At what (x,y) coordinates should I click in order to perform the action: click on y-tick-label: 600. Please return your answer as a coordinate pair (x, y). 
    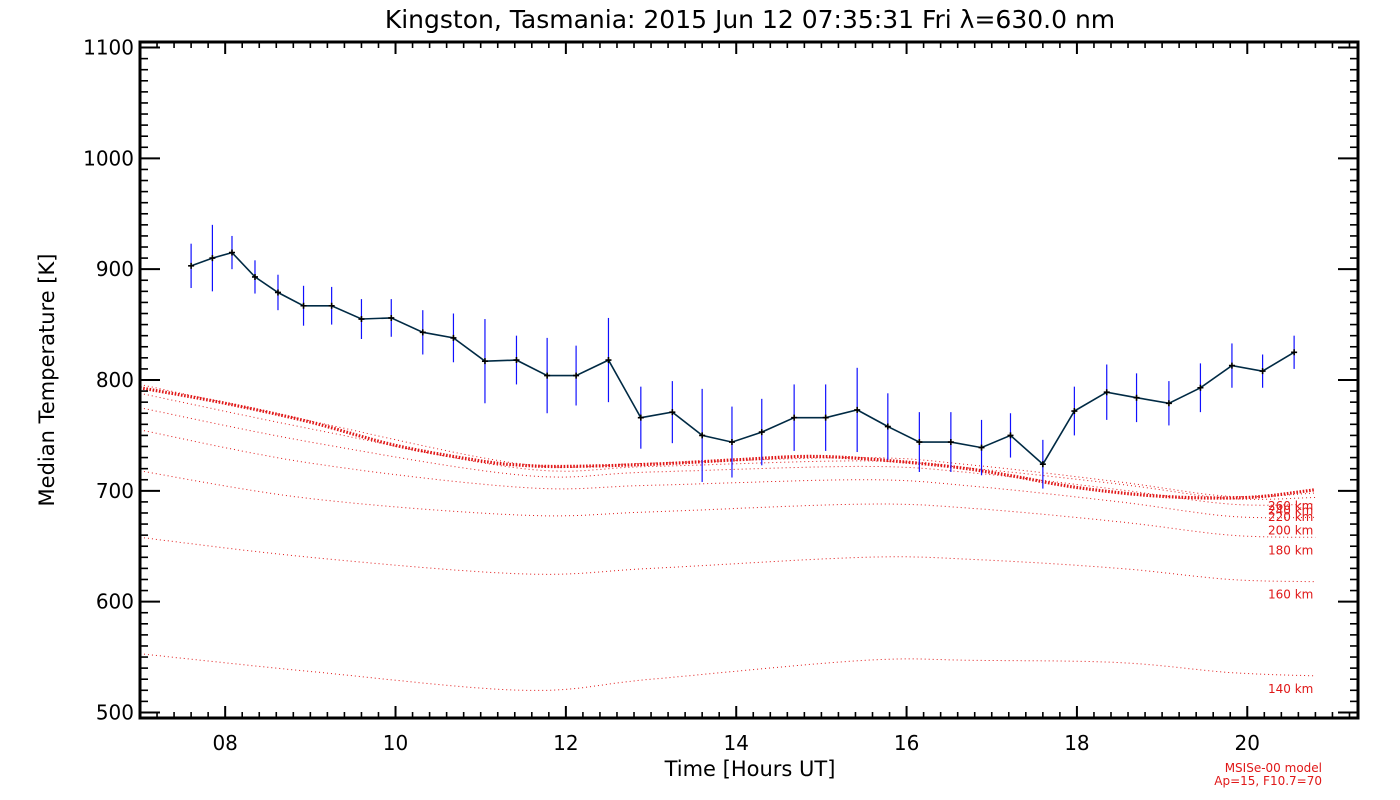
    Looking at the image, I should click on (115, 602).